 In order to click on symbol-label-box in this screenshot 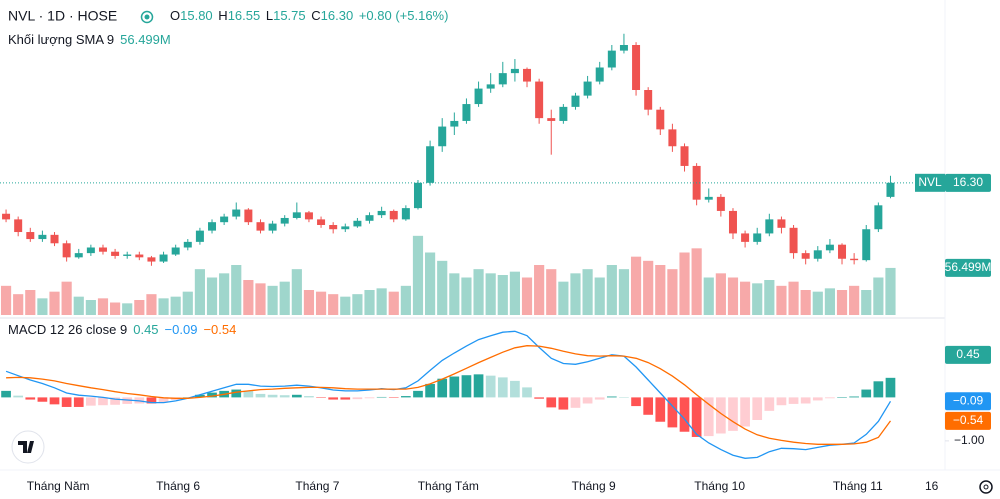, I will do `click(930, 182)`.